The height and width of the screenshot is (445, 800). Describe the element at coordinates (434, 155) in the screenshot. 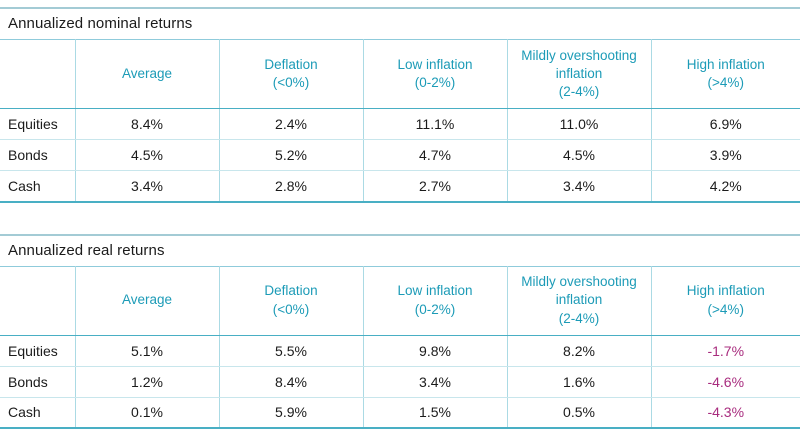

I see `value-cell: 4.7%` at that location.